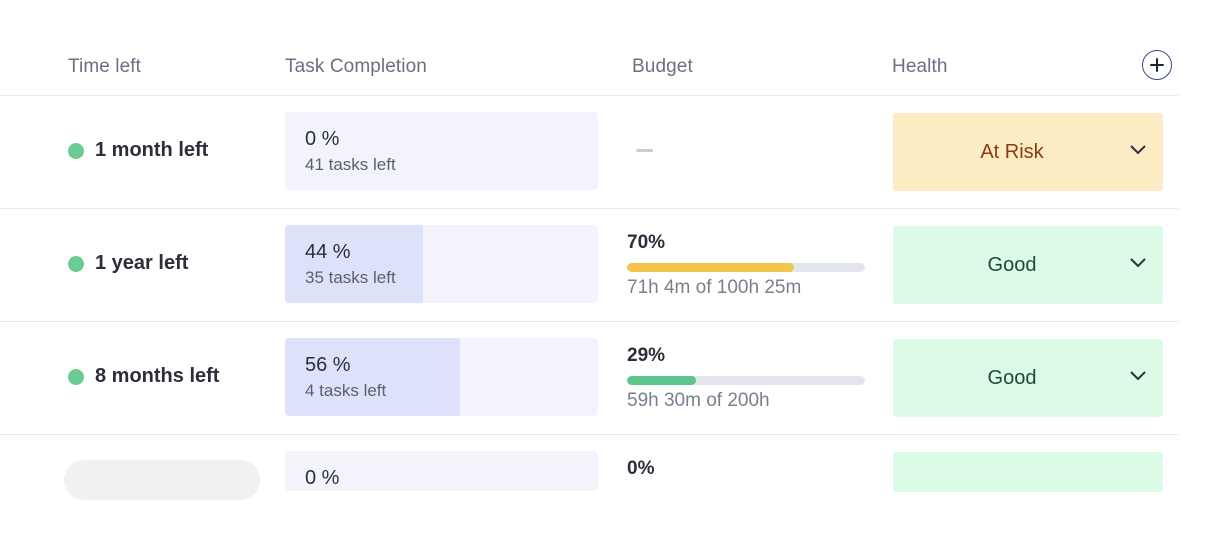  I want to click on table-header: Time left Task Completion Budget Health, so click(589, 67).